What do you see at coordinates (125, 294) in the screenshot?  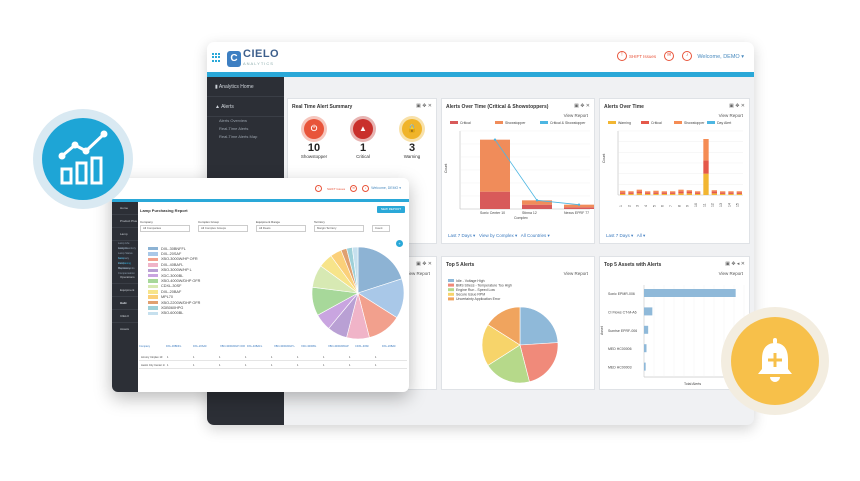 I see `sidebar-item-equipment-hub: Equipment Hub` at bounding box center [125, 294].